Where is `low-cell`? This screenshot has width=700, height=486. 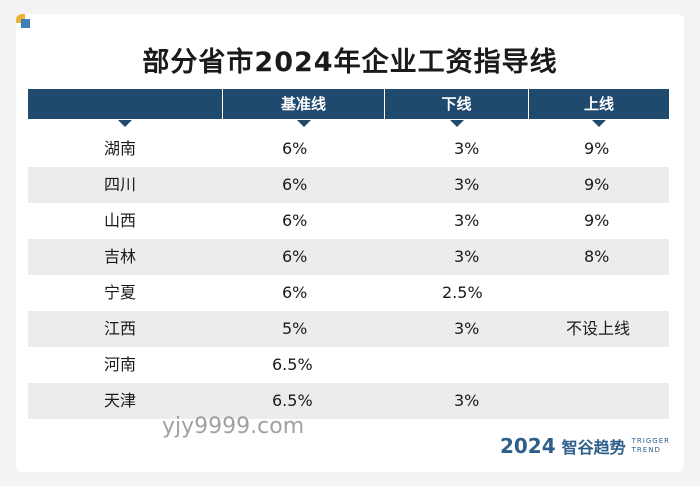
low-cell is located at coordinates (456, 365).